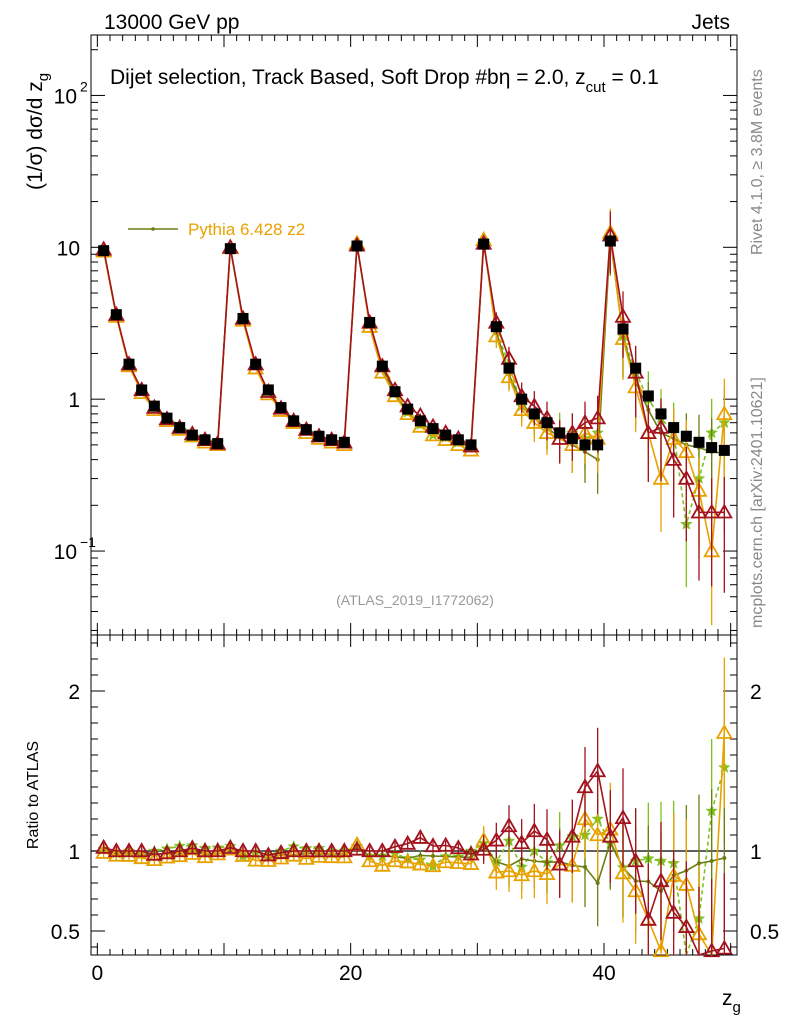 The width and height of the screenshot is (786, 1024). Describe the element at coordinates (88, 542) in the screenshot. I see `main-y-tick-exponent: −1` at that location.